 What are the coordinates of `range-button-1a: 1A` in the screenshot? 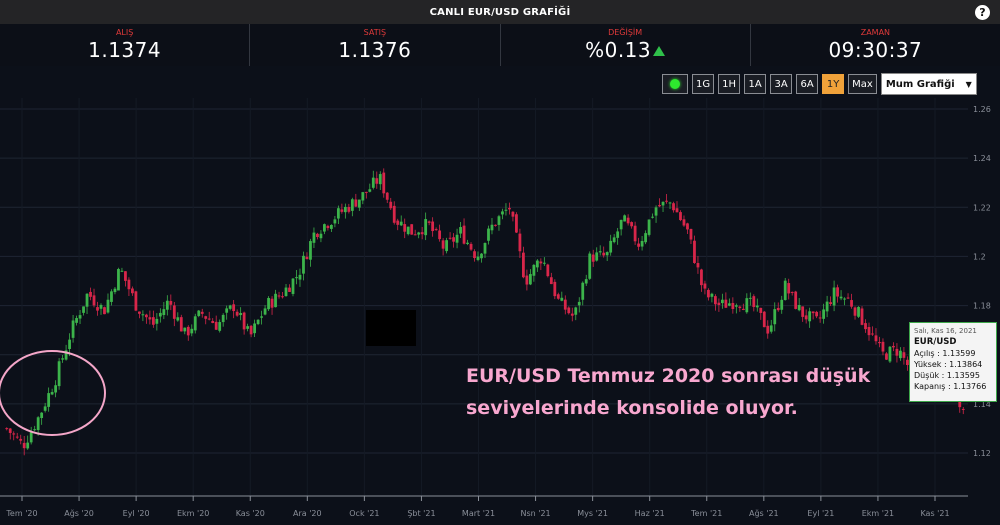 It's located at (755, 84).